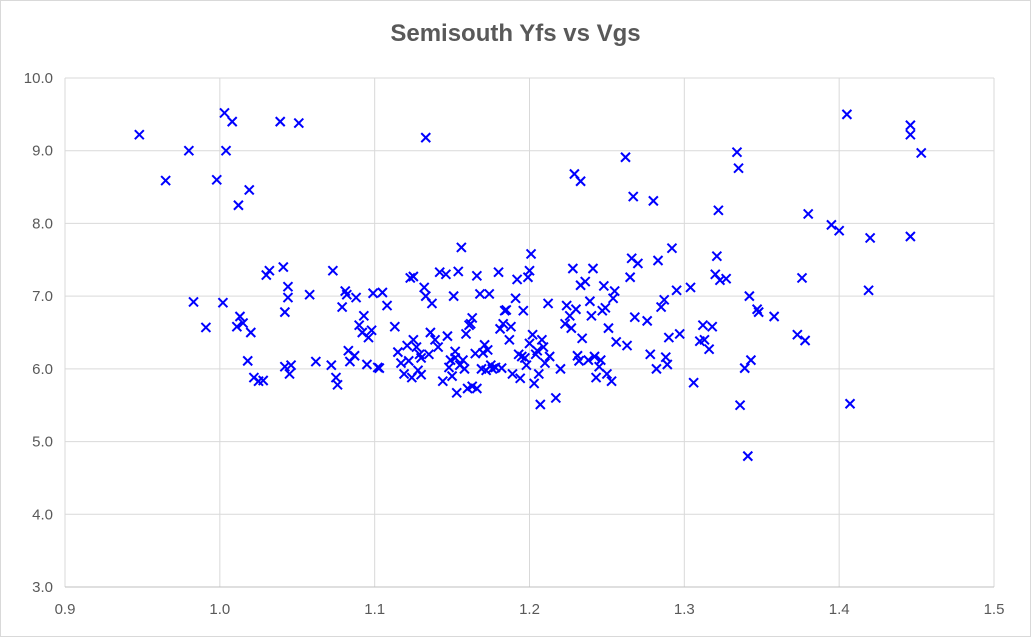 The width and height of the screenshot is (1031, 637). What do you see at coordinates (42, 369) in the screenshot?
I see `y-tick-label: 6.0` at bounding box center [42, 369].